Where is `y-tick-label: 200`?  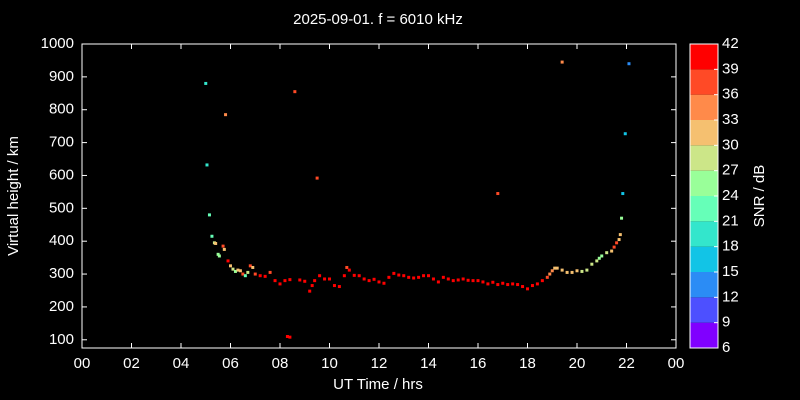
y-tick-label: 200 is located at coordinates (61, 306).